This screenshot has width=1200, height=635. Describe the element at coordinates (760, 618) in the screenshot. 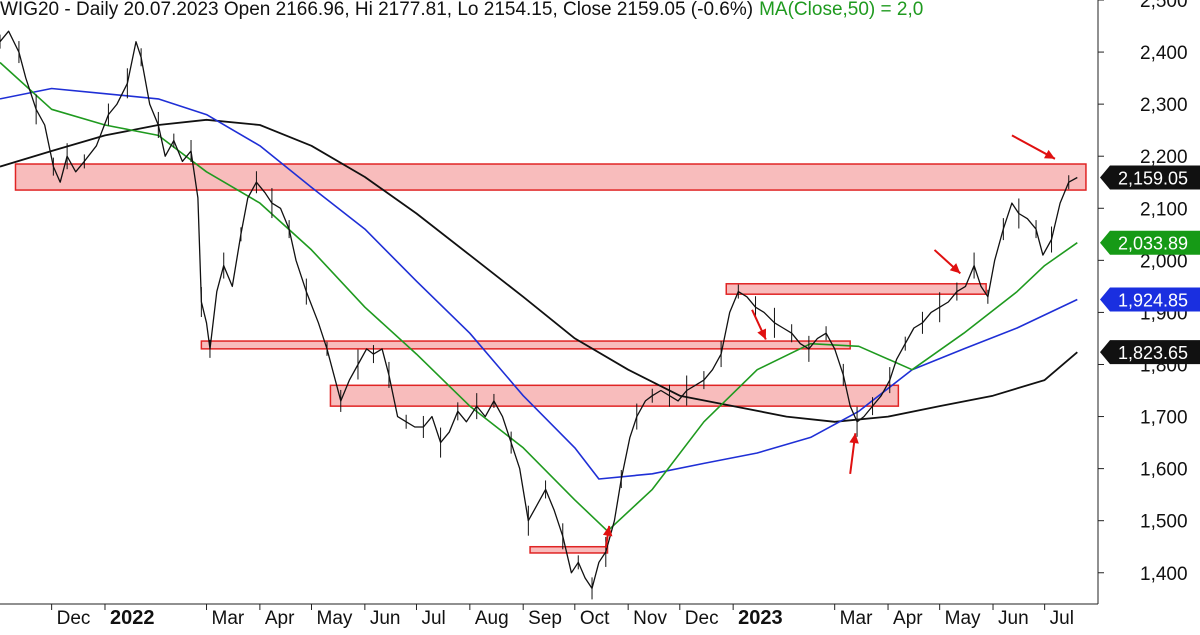

I see `x-tick-label: 2023` at that location.